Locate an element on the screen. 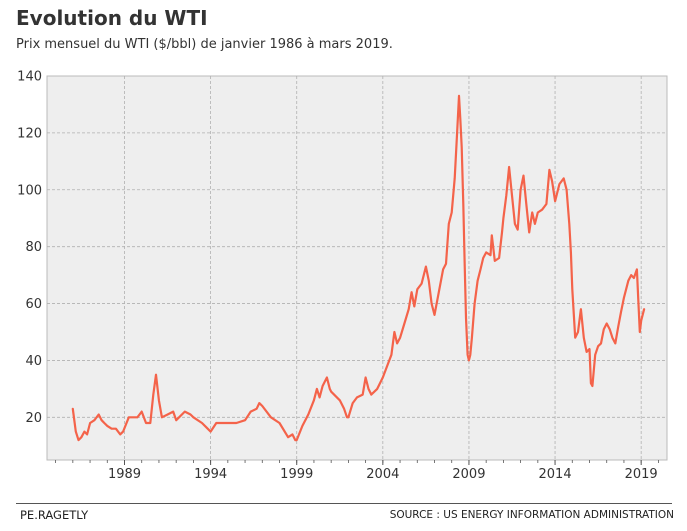 The height and width of the screenshot is (531, 687). footer-author: PE.RAGETLY is located at coordinates (54, 515).